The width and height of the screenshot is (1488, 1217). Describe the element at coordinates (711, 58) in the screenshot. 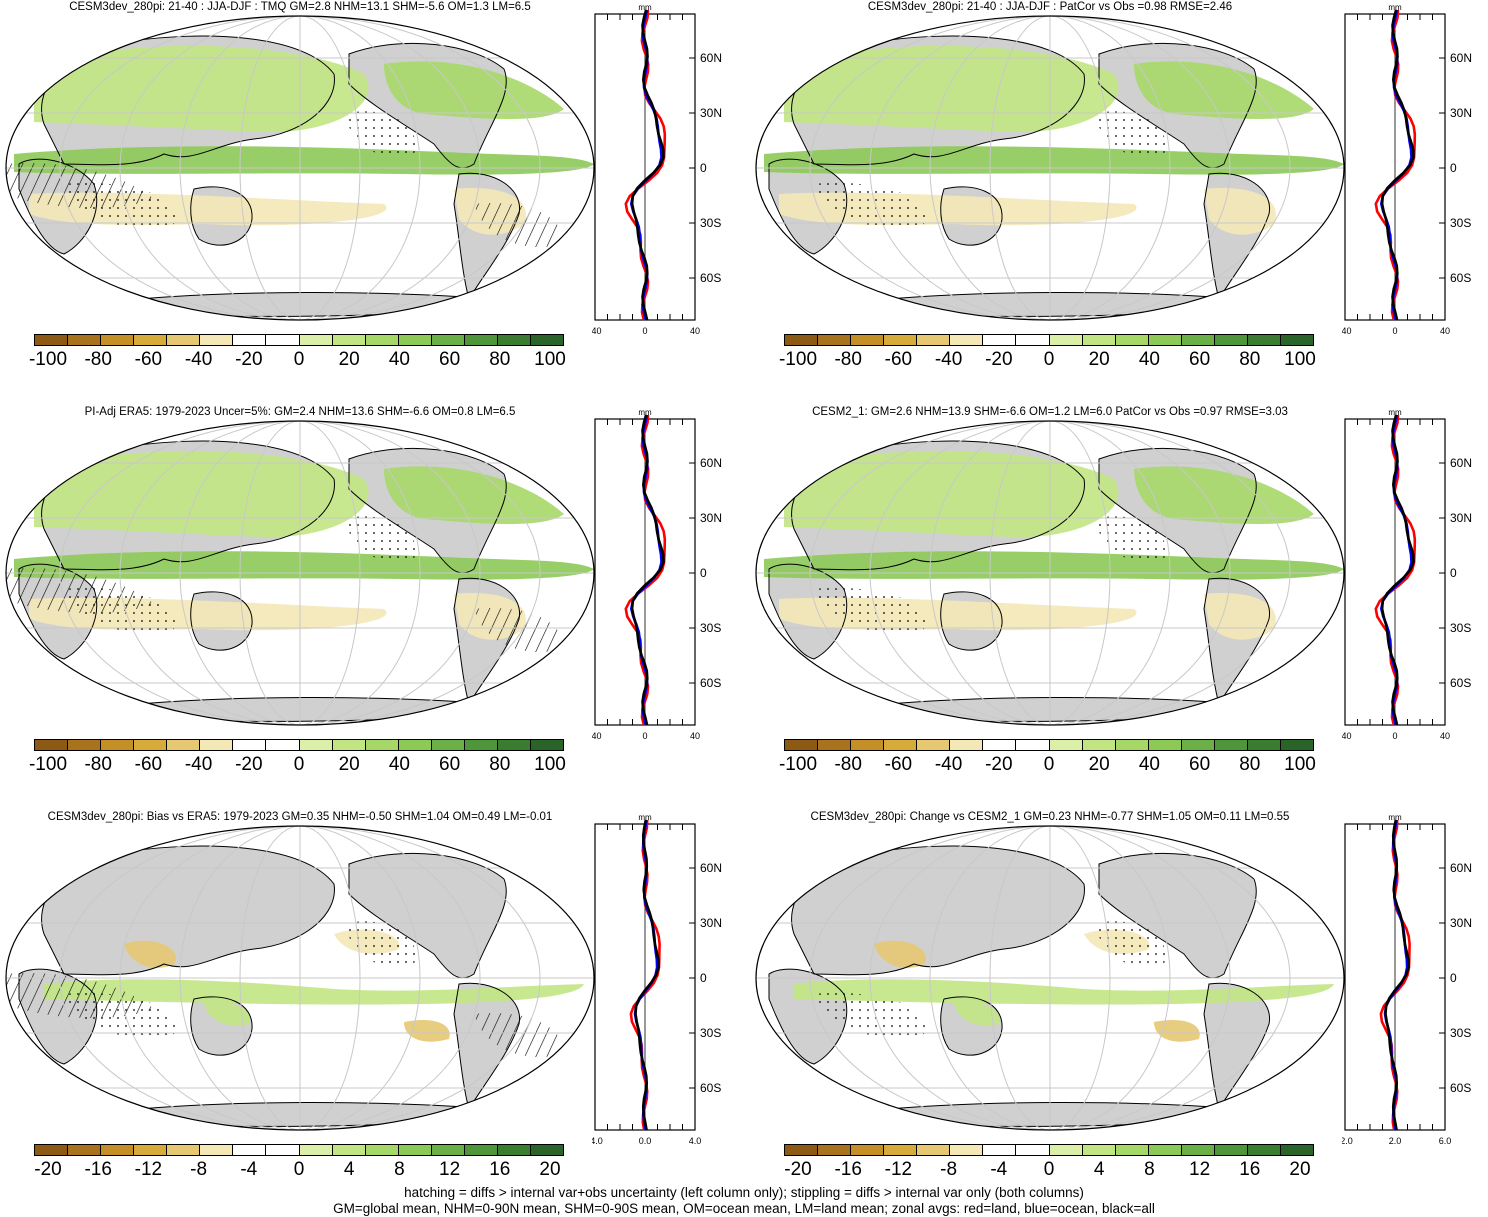

I see `zonal-y-tick: 60N` at that location.